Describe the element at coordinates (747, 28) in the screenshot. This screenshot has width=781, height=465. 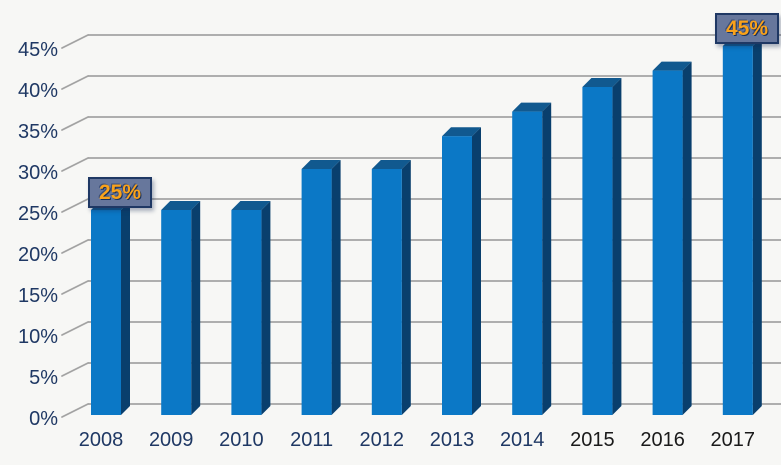
I see `value-callout-2017: 45%` at that location.